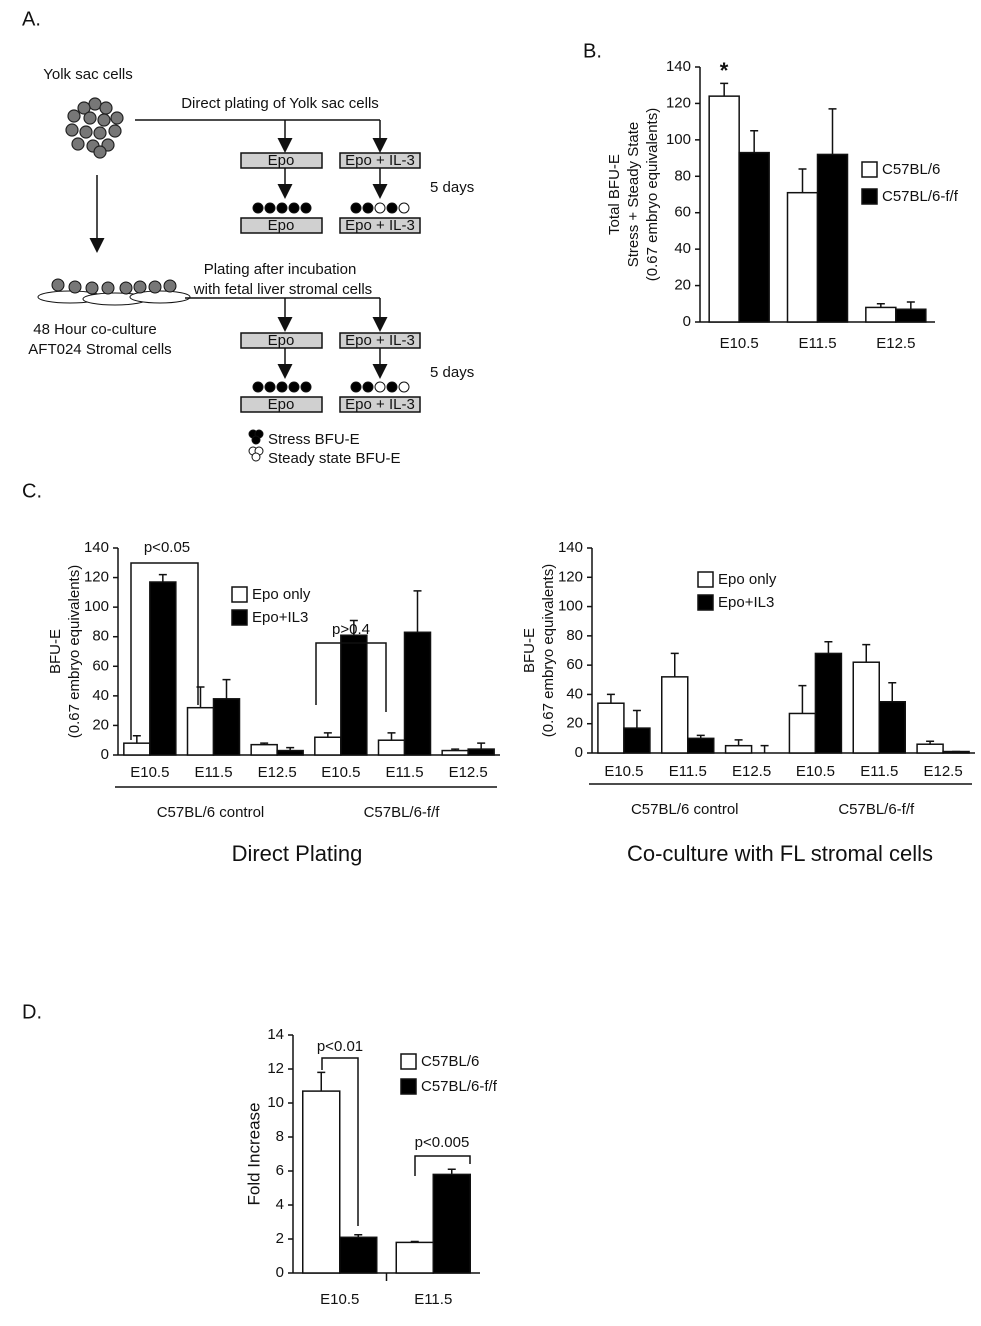 The height and width of the screenshot is (1326, 981). What do you see at coordinates (253, 1154) in the screenshot?
I see `y-axis-label: Fold Increase` at bounding box center [253, 1154].